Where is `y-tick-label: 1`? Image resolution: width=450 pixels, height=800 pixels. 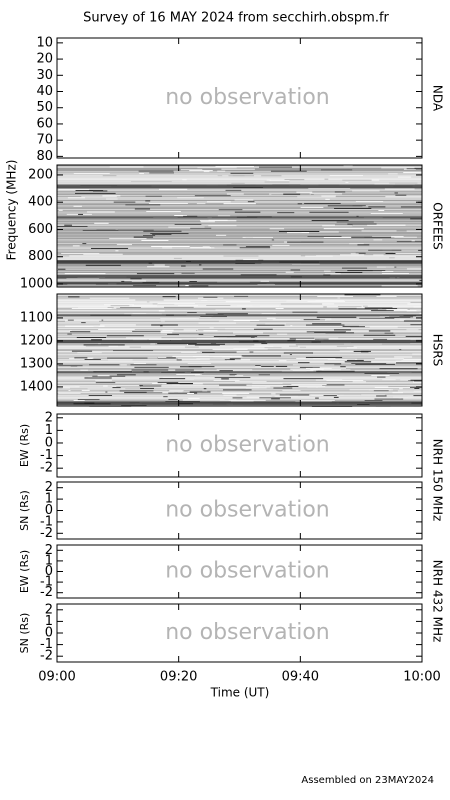 y-tick-label: 1 is located at coordinates (49, 560).